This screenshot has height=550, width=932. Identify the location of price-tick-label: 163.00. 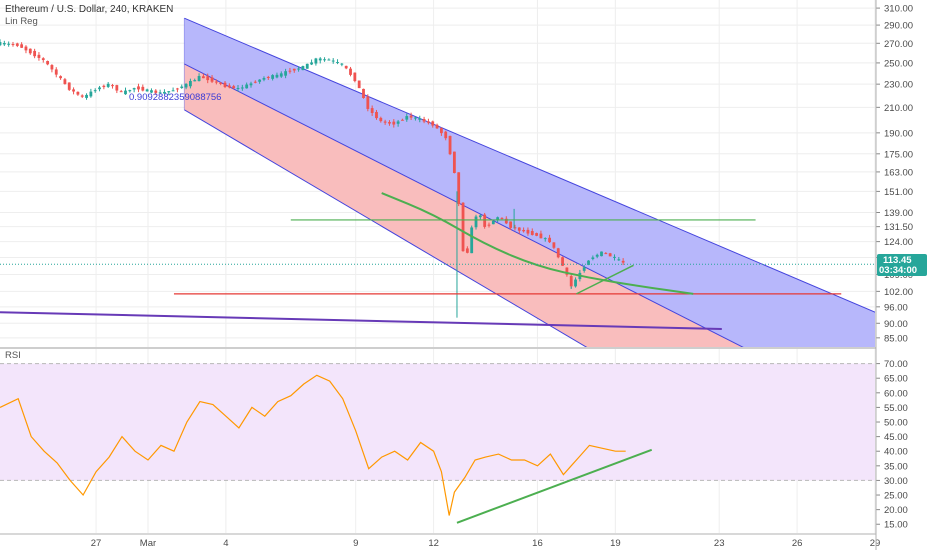
(898, 172).